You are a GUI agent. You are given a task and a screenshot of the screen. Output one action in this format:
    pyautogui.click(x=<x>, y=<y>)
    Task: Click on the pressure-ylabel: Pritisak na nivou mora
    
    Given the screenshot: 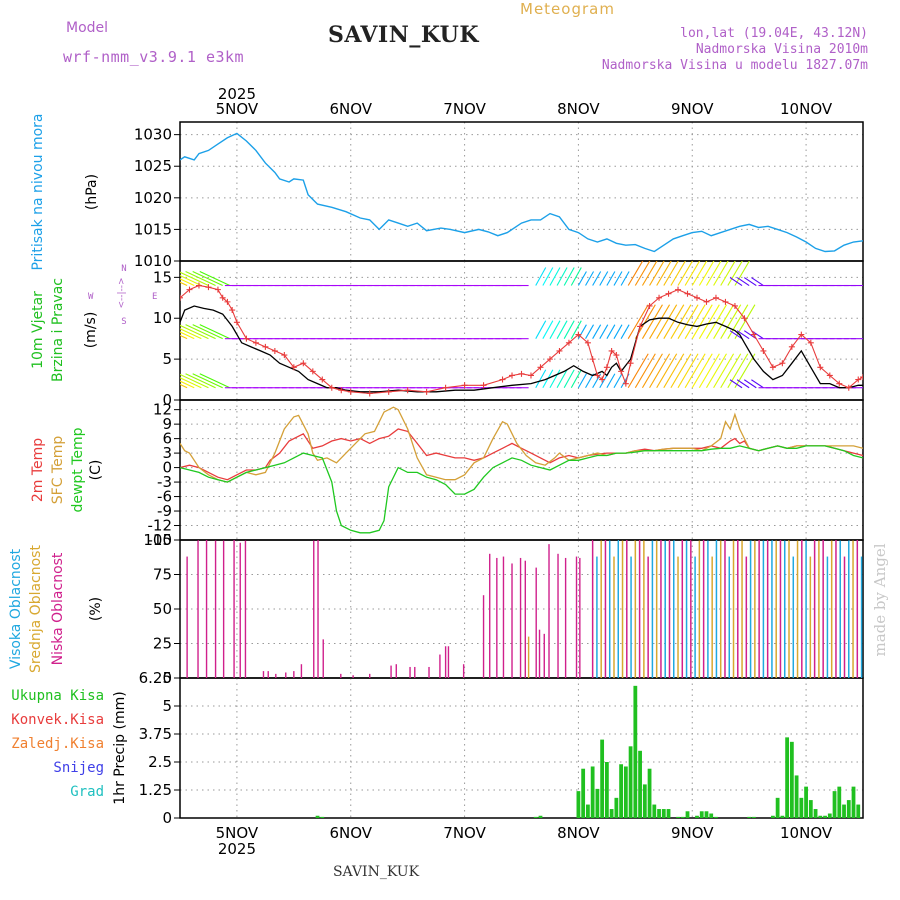 What is the action you would take?
    pyautogui.click(x=38, y=191)
    